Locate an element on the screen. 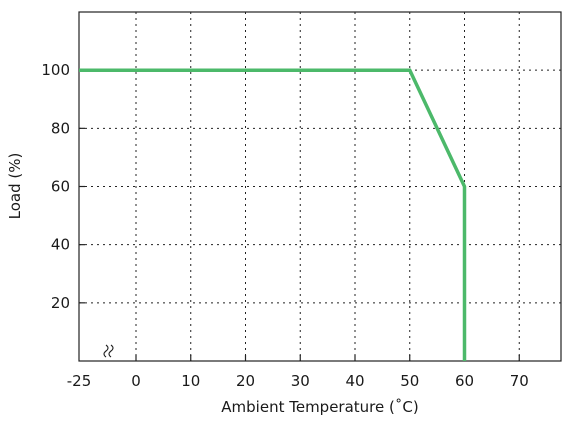  x-tick-label: 50 is located at coordinates (409, 381).